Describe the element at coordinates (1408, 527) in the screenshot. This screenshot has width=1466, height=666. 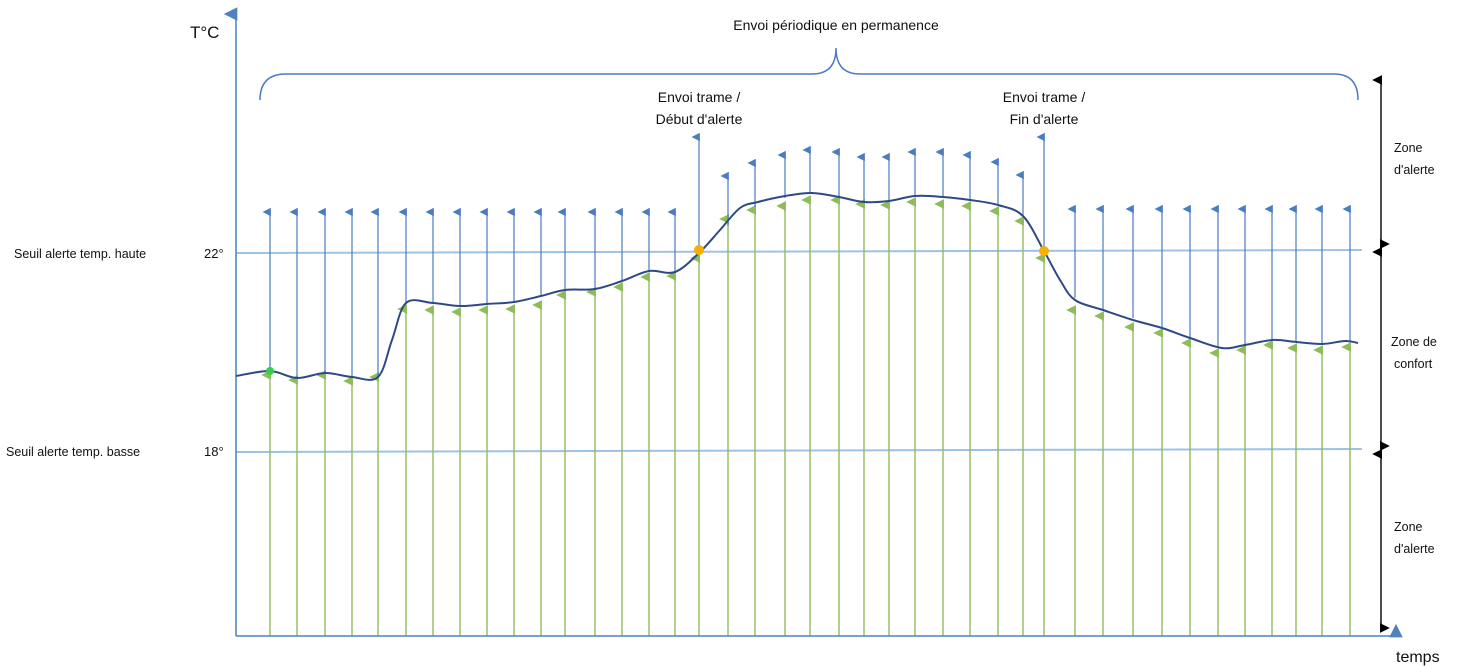
I see `zone-lower-line1: Zone` at that location.